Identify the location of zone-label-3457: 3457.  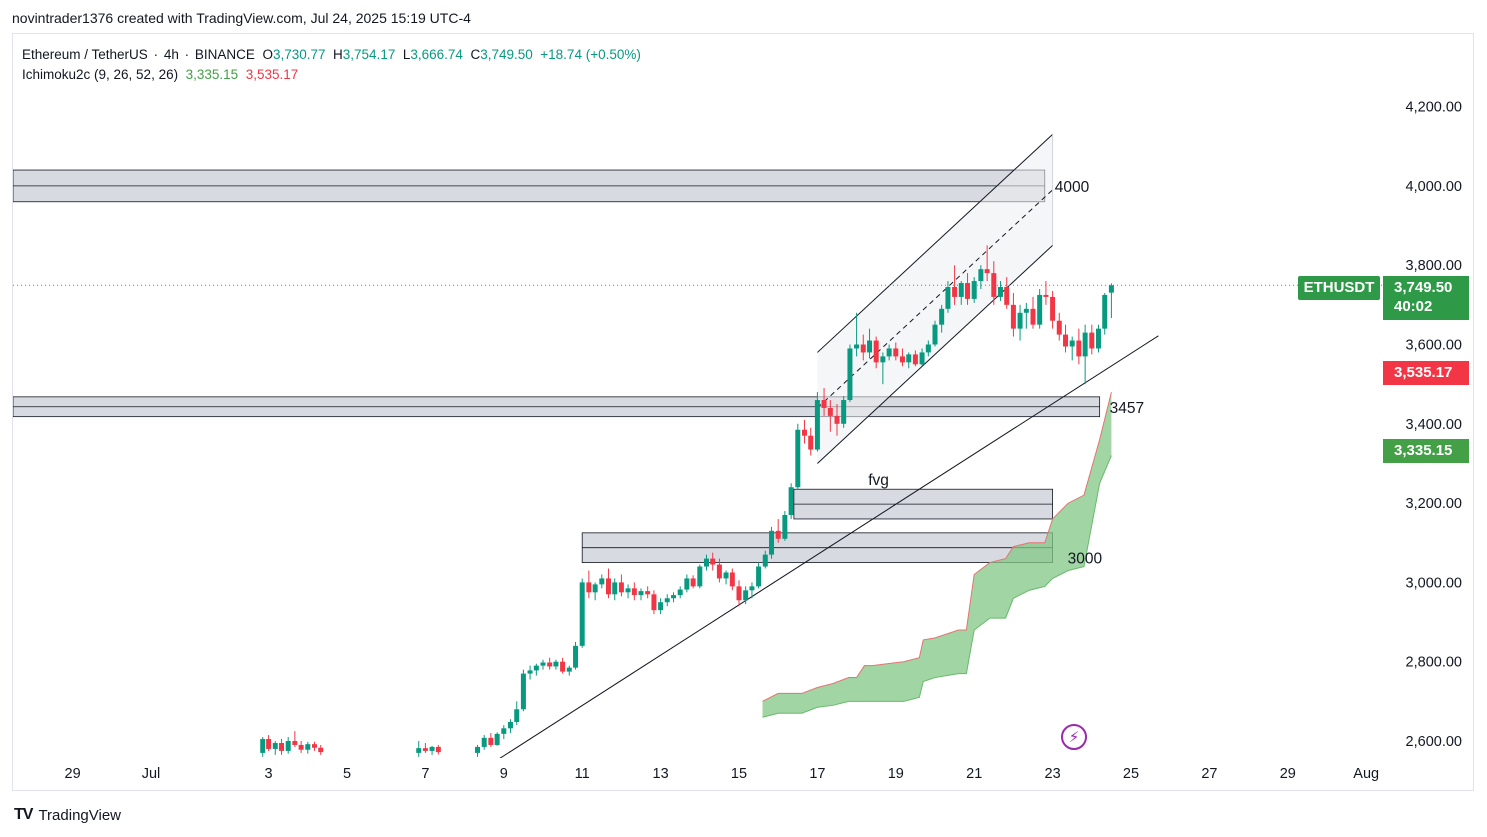
(1127, 408).